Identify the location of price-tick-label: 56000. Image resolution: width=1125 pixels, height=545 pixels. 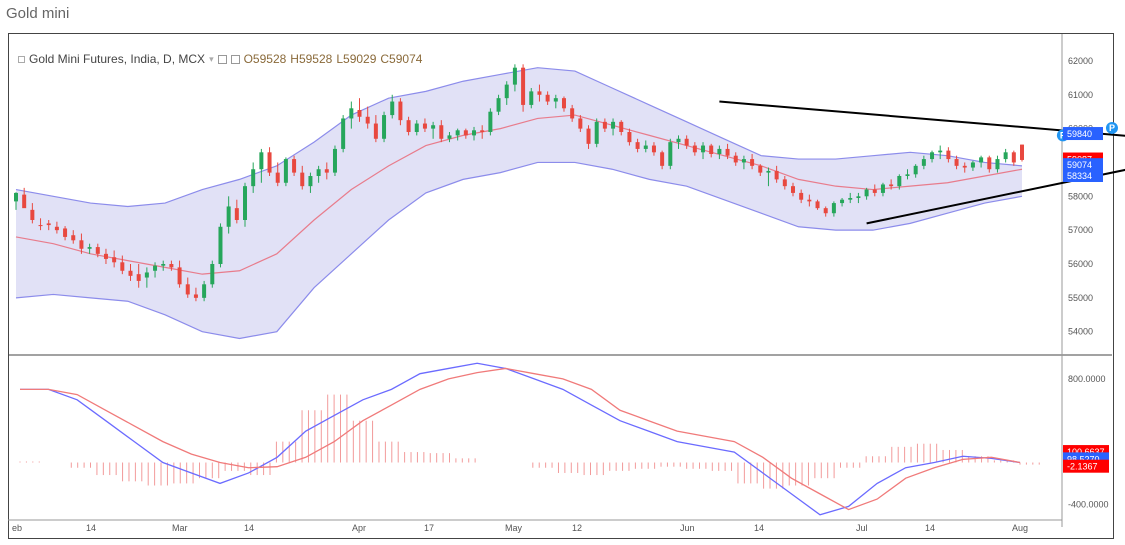
(1080, 264).